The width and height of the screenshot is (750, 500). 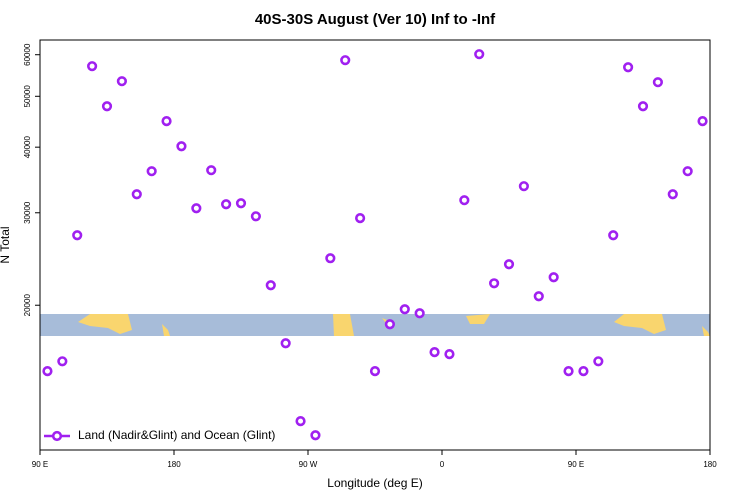 I want to click on ocean, so click(x=375, y=325).